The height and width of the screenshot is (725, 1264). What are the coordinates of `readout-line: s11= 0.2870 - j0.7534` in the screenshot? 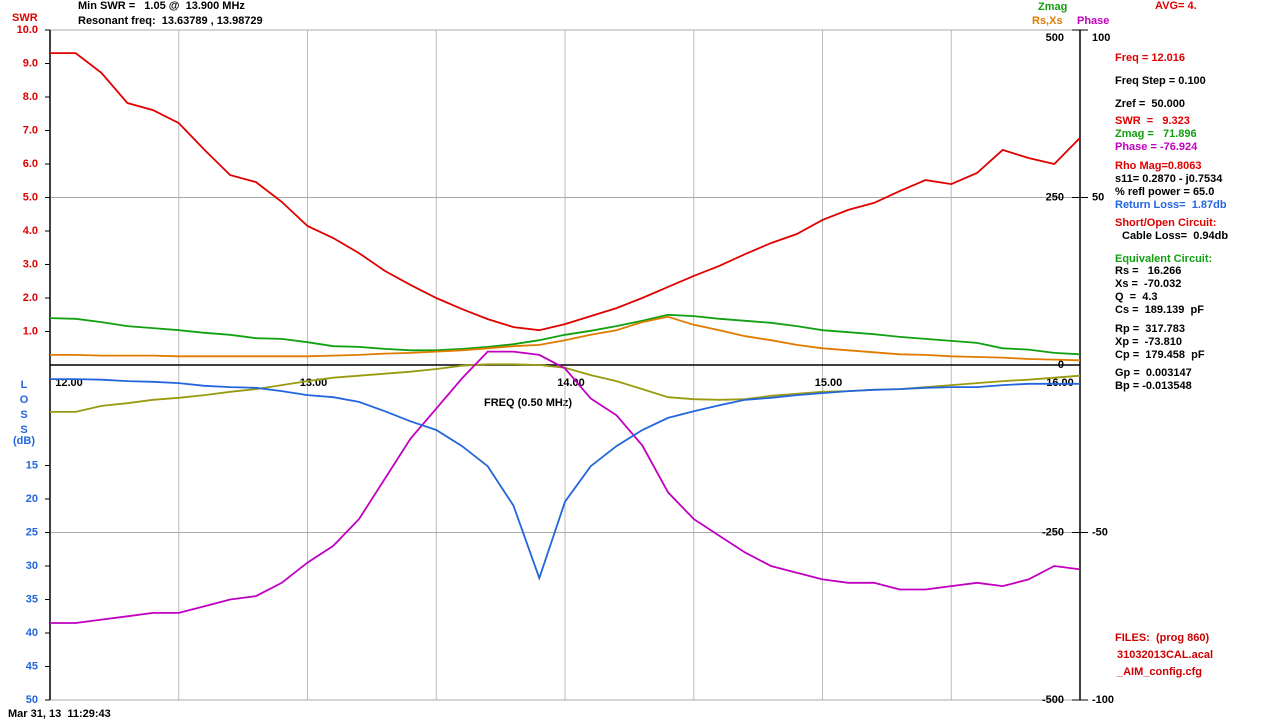 It's located at (1169, 179).